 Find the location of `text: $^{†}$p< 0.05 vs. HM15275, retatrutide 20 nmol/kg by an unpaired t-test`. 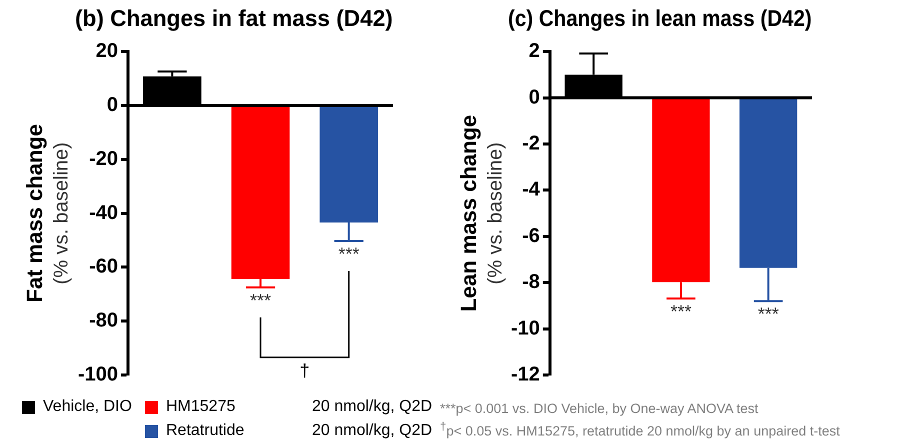

text: $^{†}$p< 0.05 vs. HM15275, retatrutide 20 nmol/kg by an unpaired t-test is located at coordinates (640, 430).